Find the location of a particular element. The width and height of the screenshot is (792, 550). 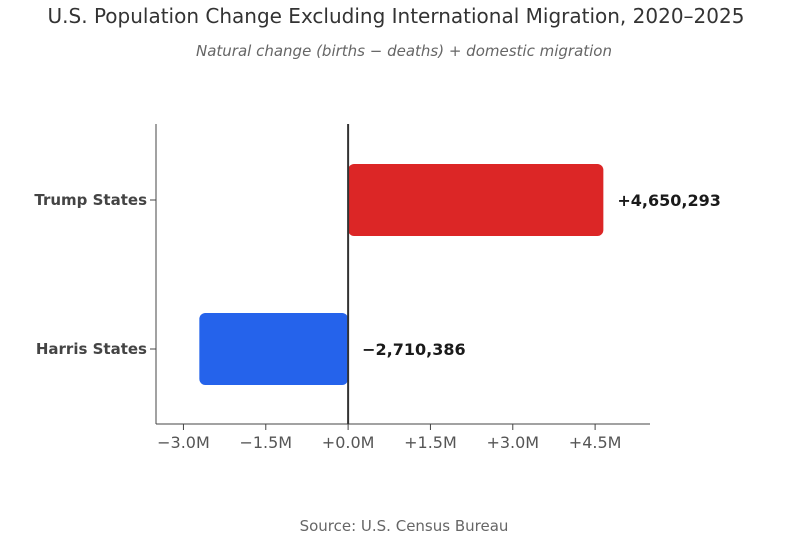

x-tick-label: +4.5M is located at coordinates (595, 442).